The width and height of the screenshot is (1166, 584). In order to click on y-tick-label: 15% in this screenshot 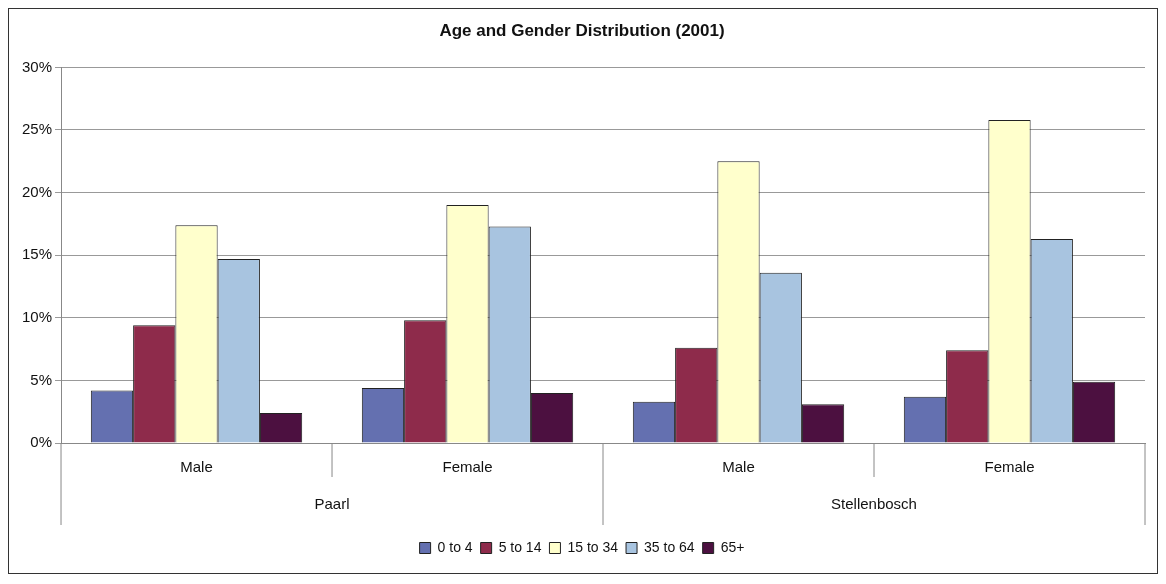, I will do `click(37, 254)`.